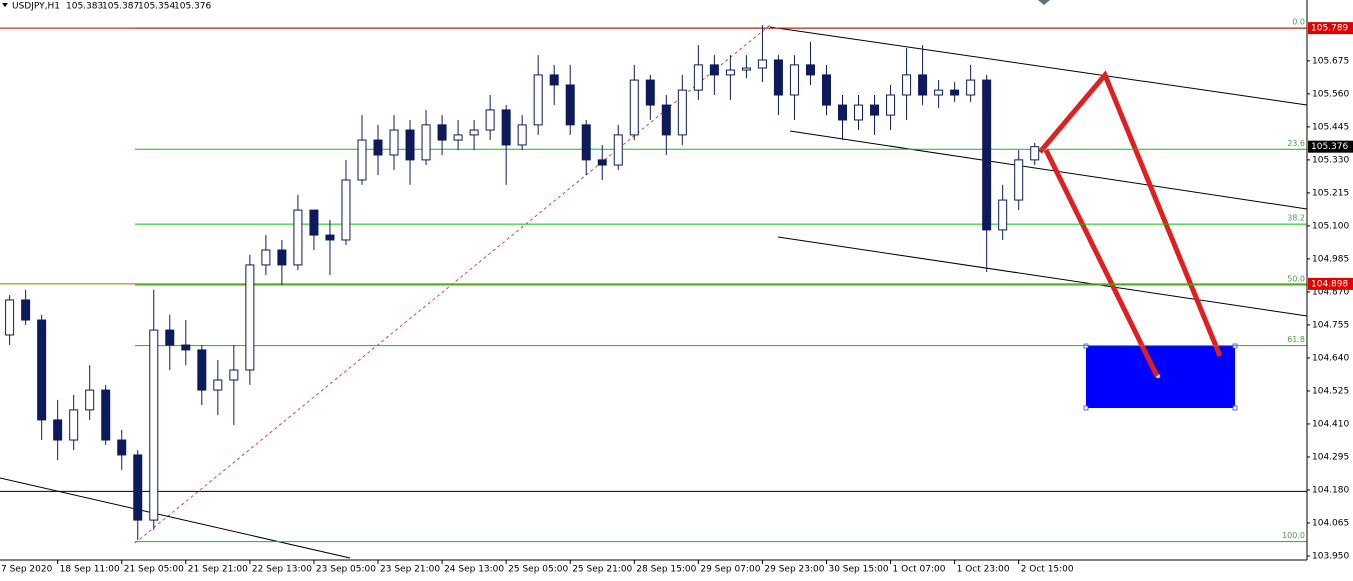 The image size is (1353, 581). What do you see at coordinates (858, 570) in the screenshot?
I see `x-tick-label: 30 Sep 15:00` at bounding box center [858, 570].